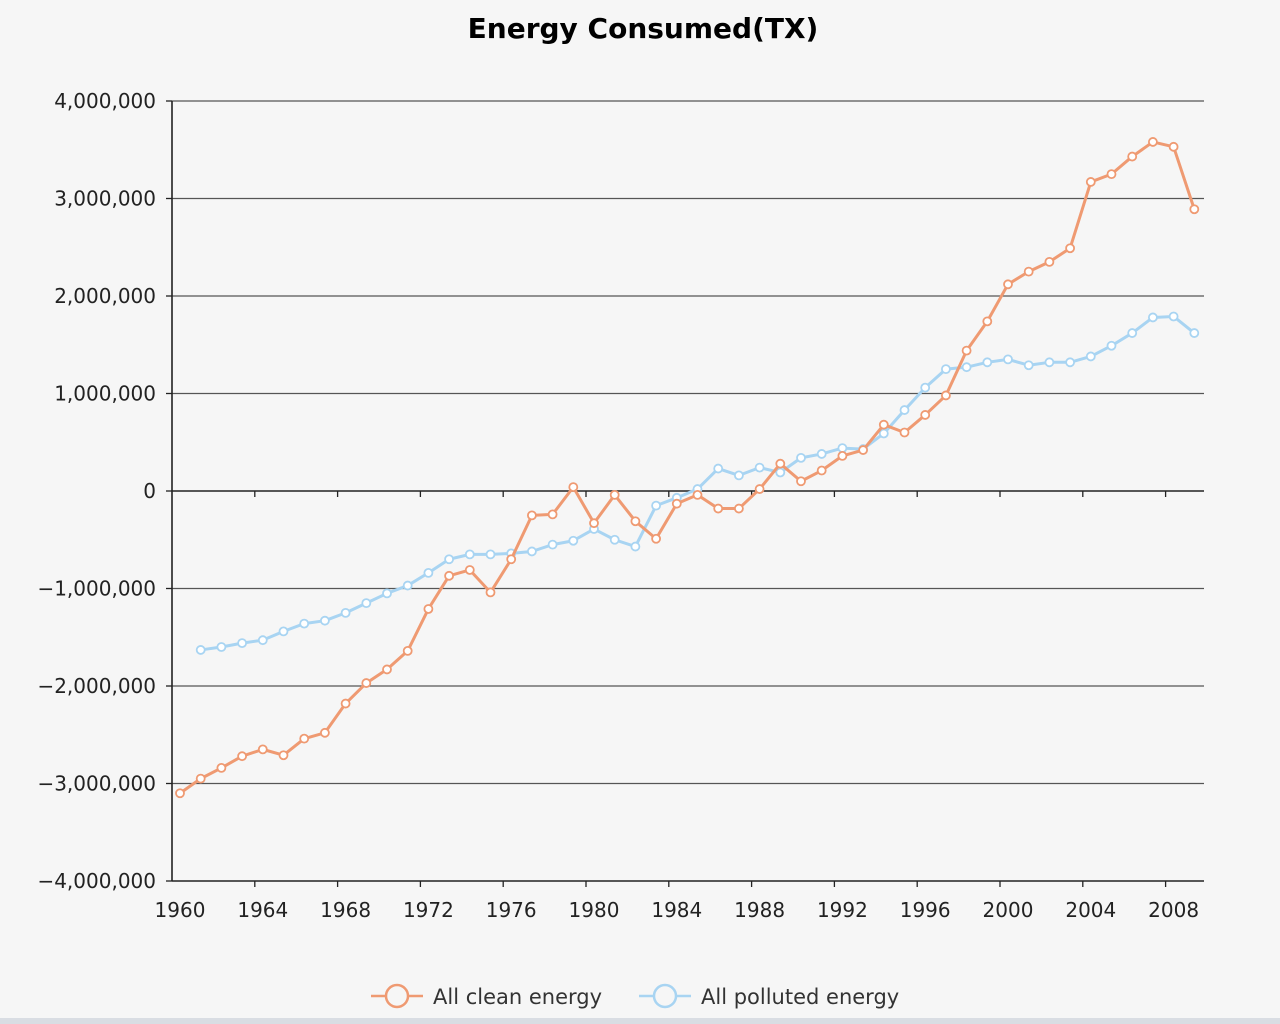 This screenshot has width=1280, height=1024. What do you see at coordinates (486, 996) in the screenshot?
I see `legend-item-all-clean-energy: All clean energy` at bounding box center [486, 996].